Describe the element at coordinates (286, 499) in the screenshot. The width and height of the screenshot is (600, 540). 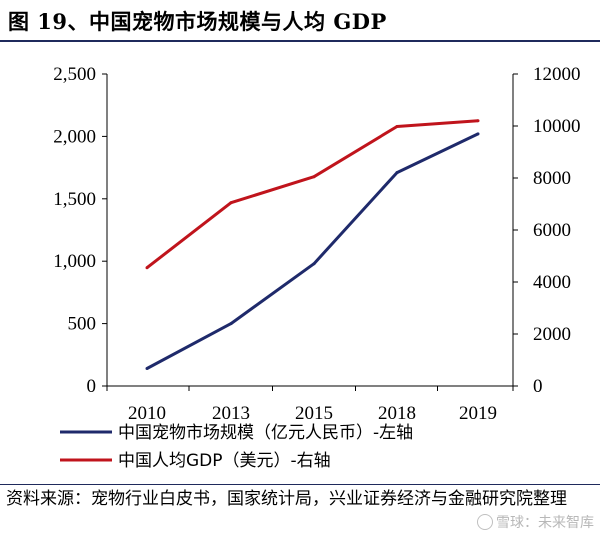
I see `source-note: 资料来源：宠物行业白皮书，国家统计局，兴业证券经济与金融研究院整理` at that location.